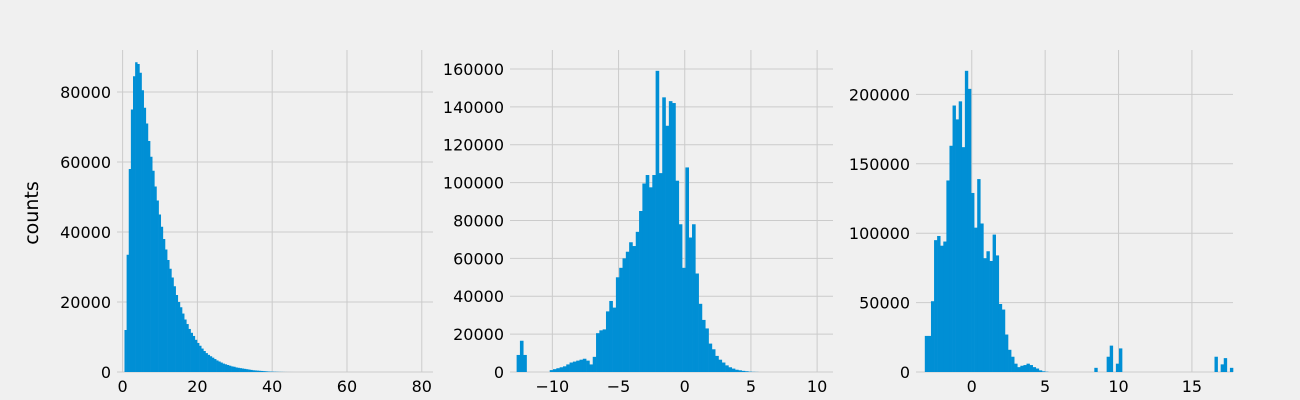  What do you see at coordinates (478, 296) in the screenshot?
I see `y-tick-label: 40000` at bounding box center [478, 296].